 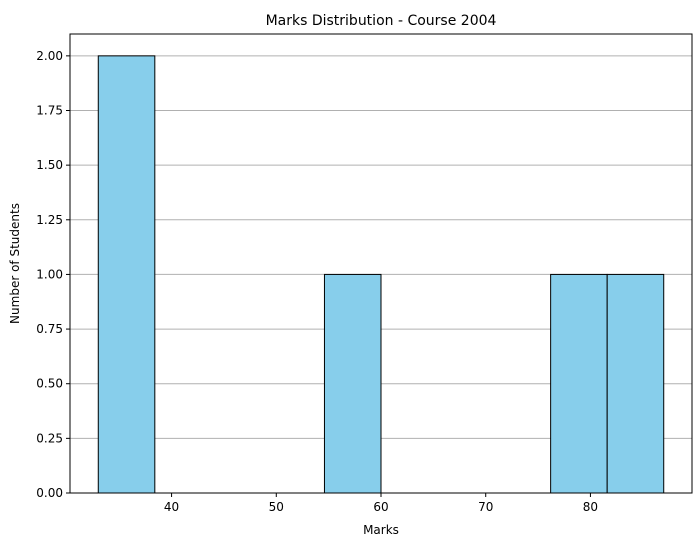 I want to click on y-tick-label-3: 0.75, so click(x=49, y=329).